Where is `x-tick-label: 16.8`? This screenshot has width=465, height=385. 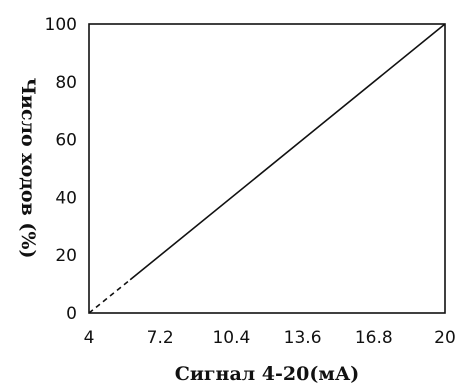
x-tick-label: 16.8 is located at coordinates (374, 338).